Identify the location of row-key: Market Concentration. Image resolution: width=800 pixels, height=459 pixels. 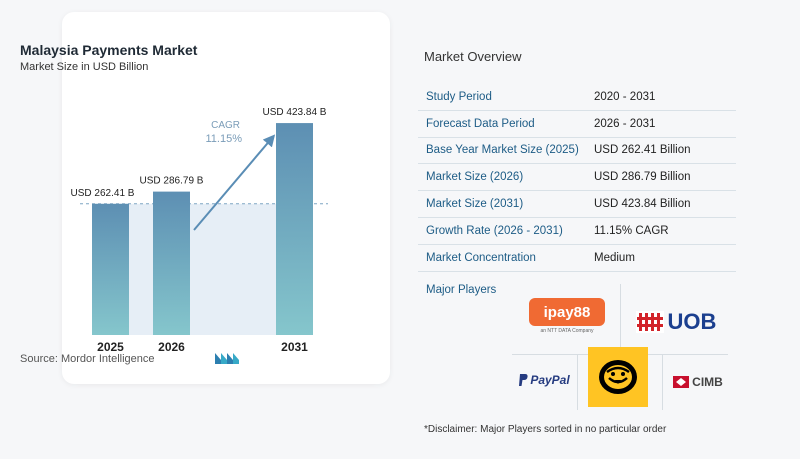
(481, 257).